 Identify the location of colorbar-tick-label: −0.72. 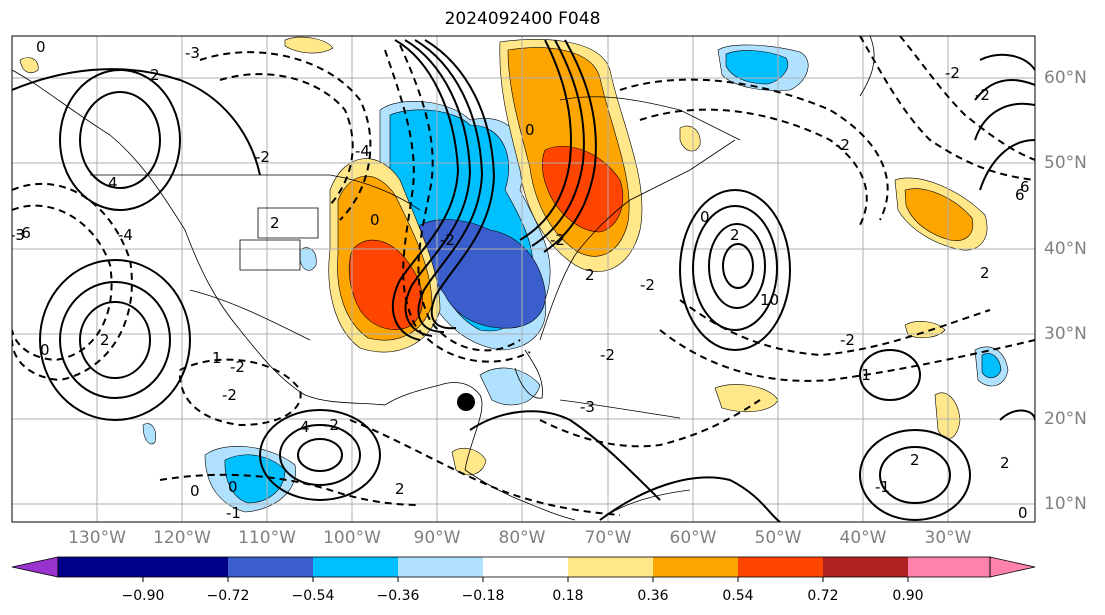
(228, 596).